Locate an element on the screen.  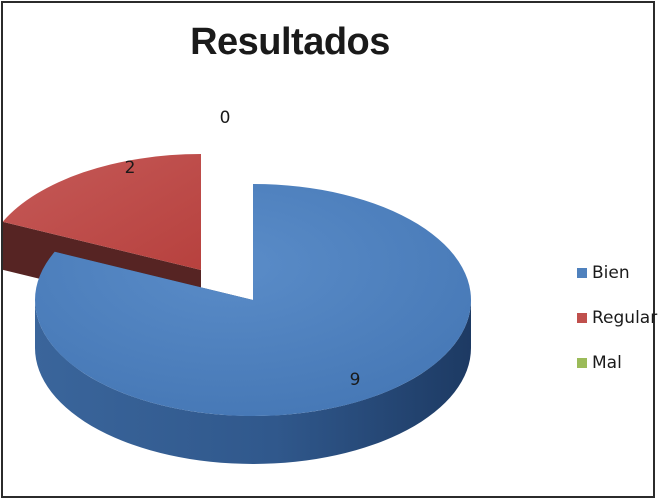
legend-swatch-mal is located at coordinates (582, 363).